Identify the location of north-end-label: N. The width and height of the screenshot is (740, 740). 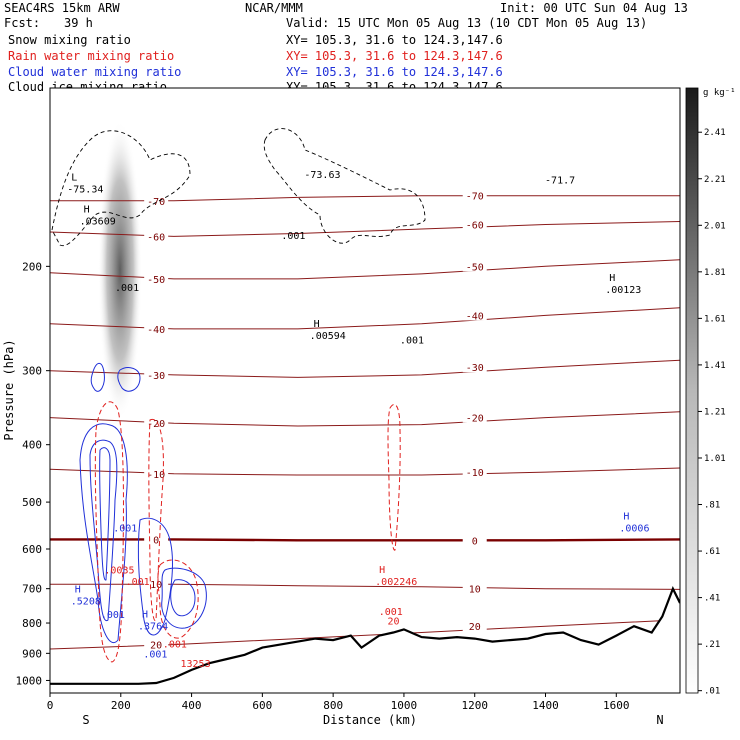
(659, 720).